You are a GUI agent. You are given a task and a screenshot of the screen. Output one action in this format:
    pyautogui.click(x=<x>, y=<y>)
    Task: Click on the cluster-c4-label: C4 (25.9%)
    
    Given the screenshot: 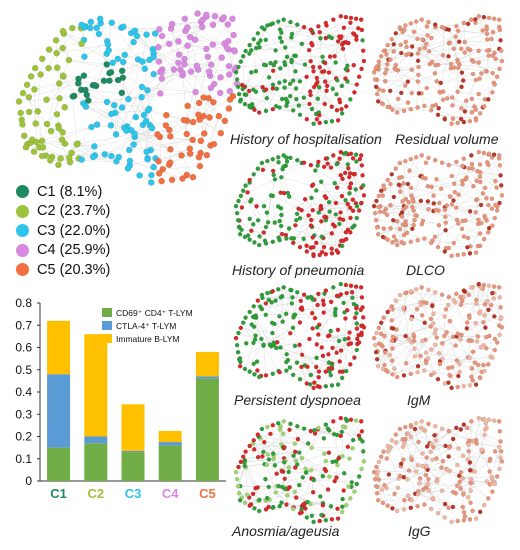 What is the action you would take?
    pyautogui.click(x=74, y=250)
    